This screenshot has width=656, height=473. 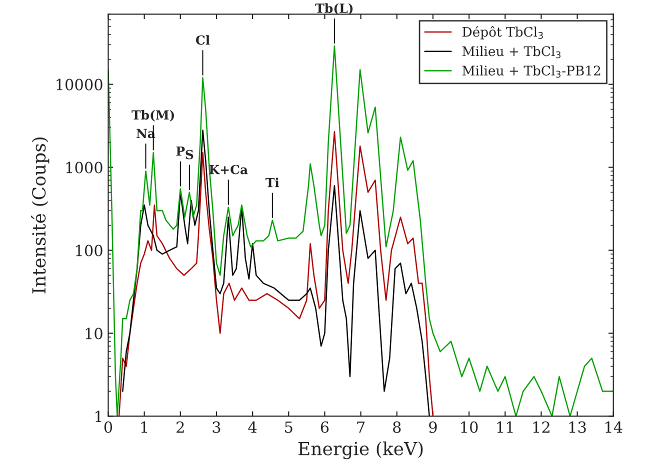 I want to click on x-tick-label: 8, so click(x=397, y=427).